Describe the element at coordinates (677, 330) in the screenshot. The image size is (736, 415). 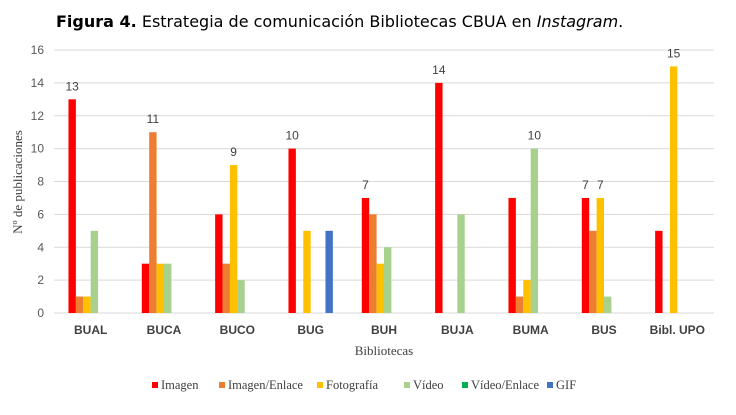
I see `x-tick-label: Bibl. UPO` at that location.